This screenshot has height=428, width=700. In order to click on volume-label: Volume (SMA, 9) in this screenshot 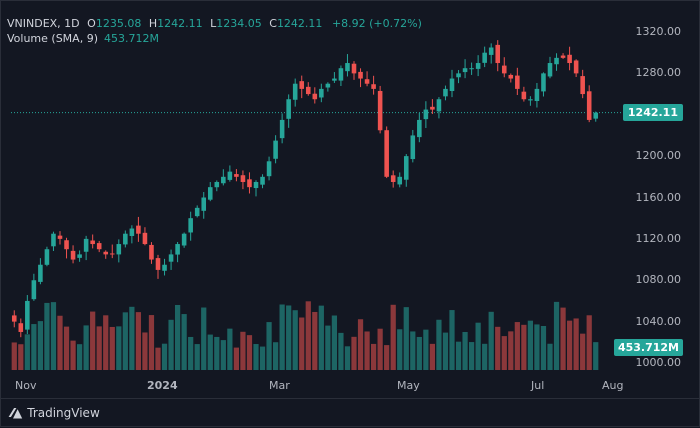, I will do `click(52, 38)`.